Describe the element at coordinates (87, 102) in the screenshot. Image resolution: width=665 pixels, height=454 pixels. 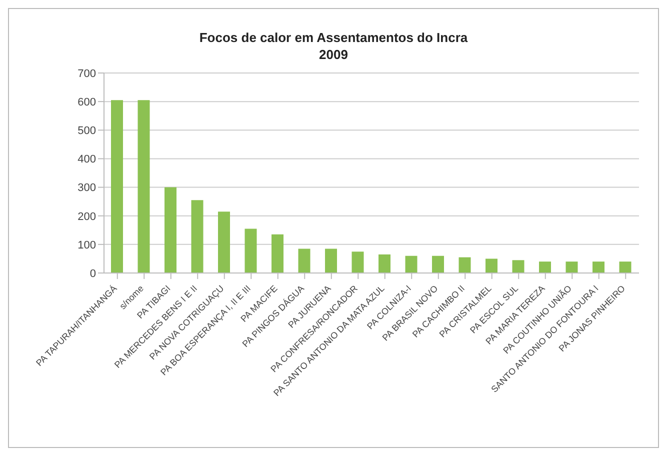
I see `y-tick-label: 600` at that location.